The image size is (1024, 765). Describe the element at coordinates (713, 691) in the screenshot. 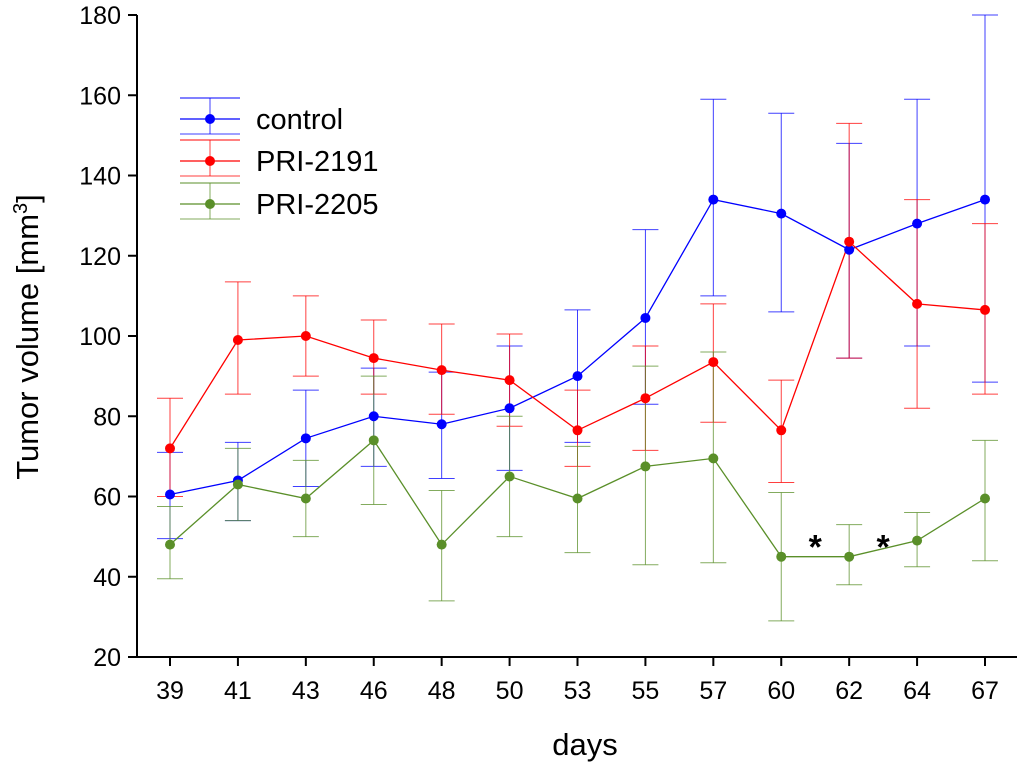

I see `x-tick-label: 57` at that location.